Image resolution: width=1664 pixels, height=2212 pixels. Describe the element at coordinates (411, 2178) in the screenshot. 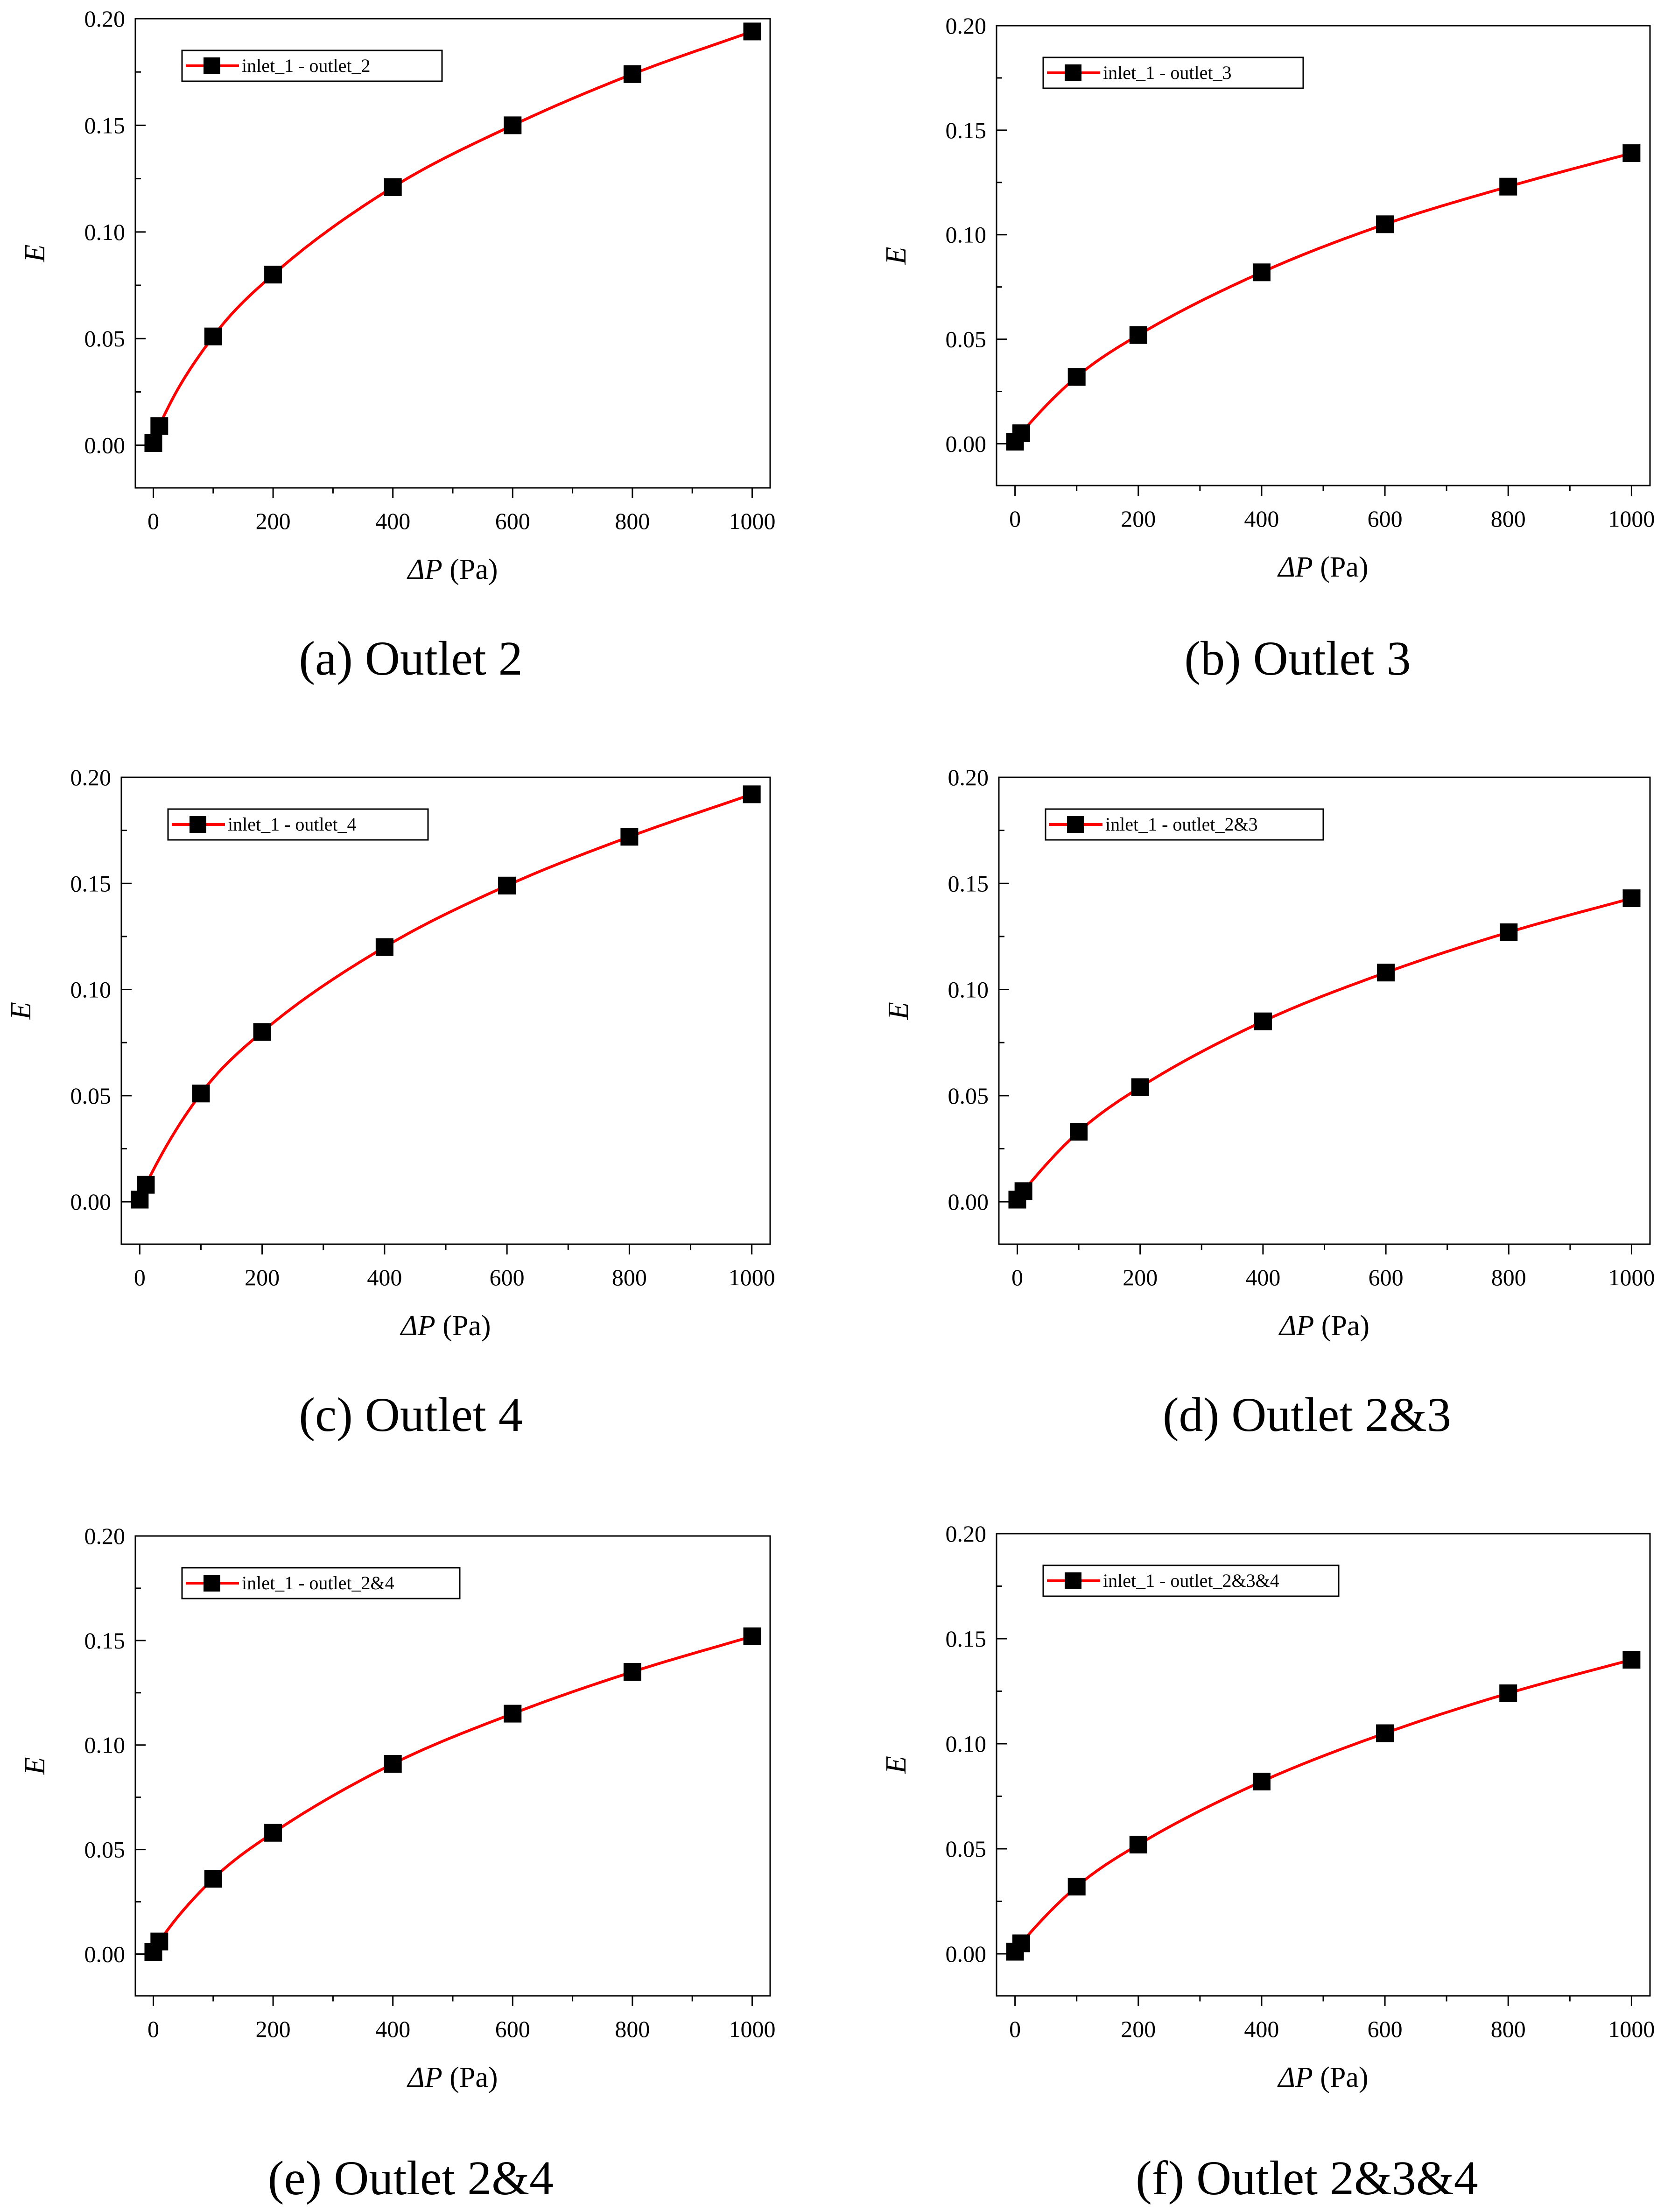

I see `panel-caption: (e) Outlet 2&4` at that location.